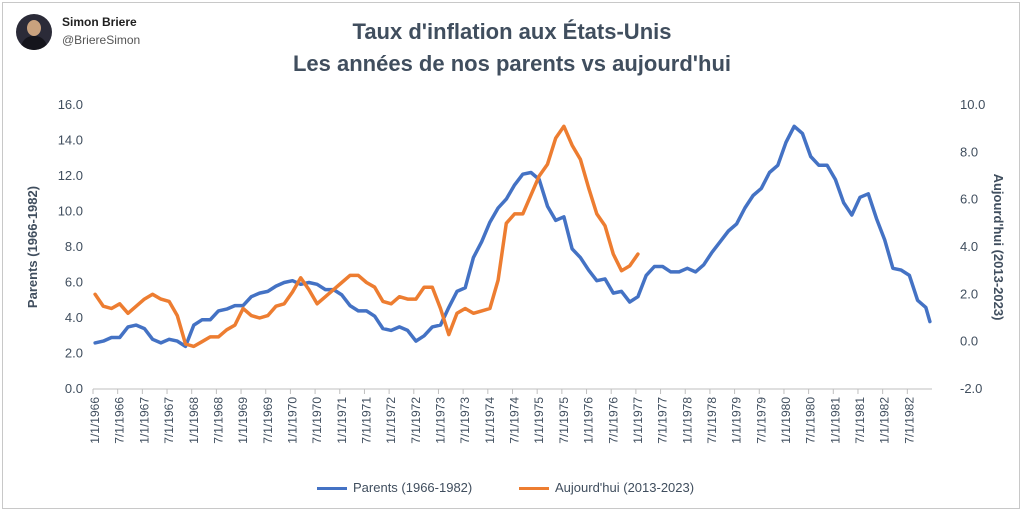 Image resolution: width=1024 pixels, height=513 pixels. I want to click on x-tick-label: 7/1/1969, so click(268, 420).